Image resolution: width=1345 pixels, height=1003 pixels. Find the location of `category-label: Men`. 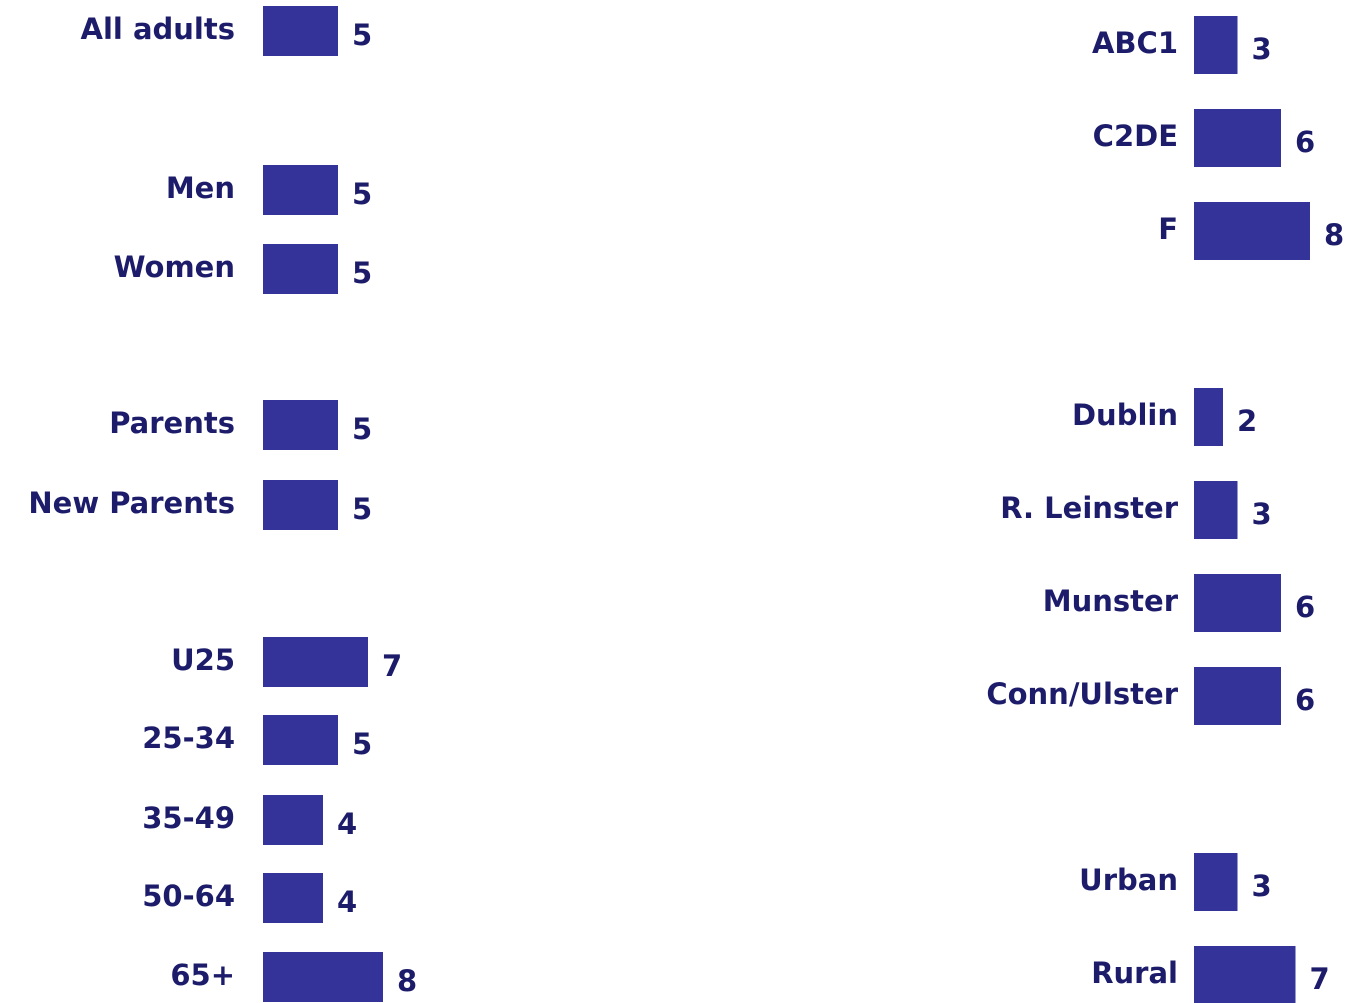

category-label: Men is located at coordinates (200, 188).